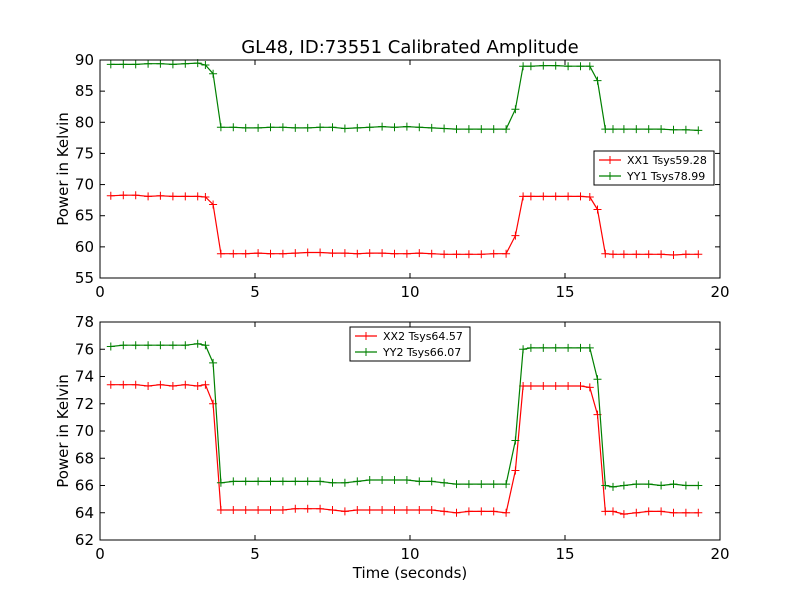  I want to click on legend-label-0-0: XX1 Tsys59.28, so click(667, 160).